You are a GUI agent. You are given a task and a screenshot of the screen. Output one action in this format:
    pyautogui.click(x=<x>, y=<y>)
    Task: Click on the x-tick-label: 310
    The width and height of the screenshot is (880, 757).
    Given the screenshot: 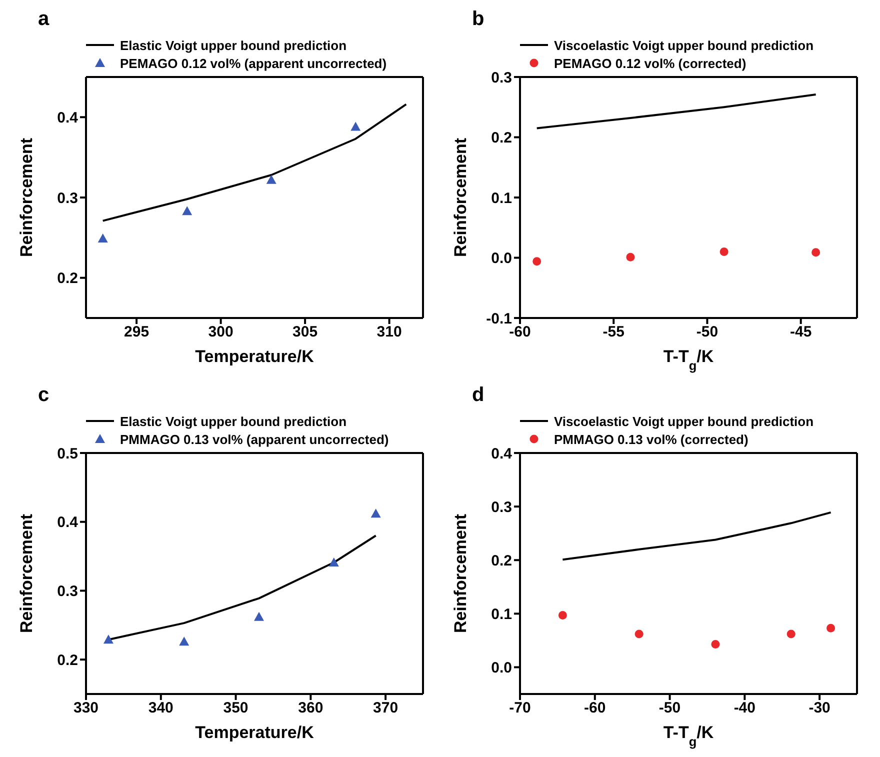 What is the action you would take?
    pyautogui.click(x=389, y=332)
    